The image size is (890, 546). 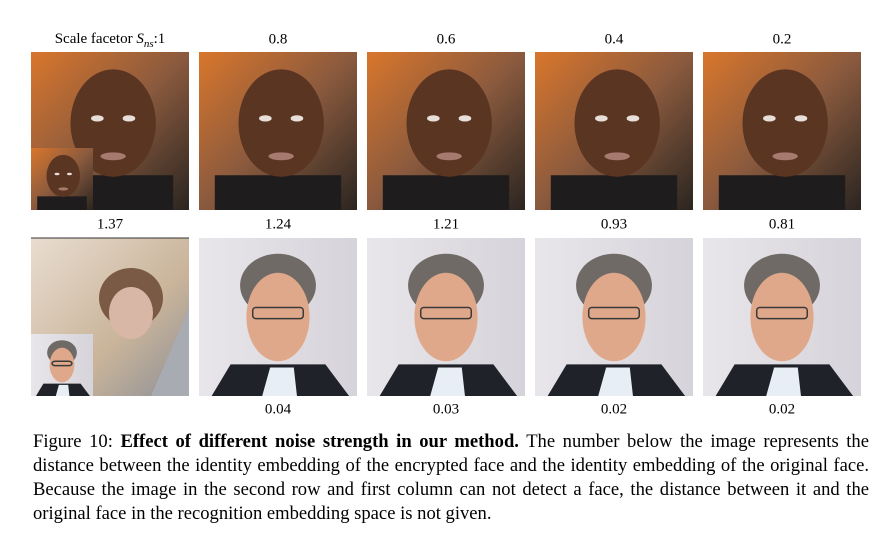 What do you see at coordinates (782, 39) in the screenshot?
I see `scale-header: 0.2` at bounding box center [782, 39].